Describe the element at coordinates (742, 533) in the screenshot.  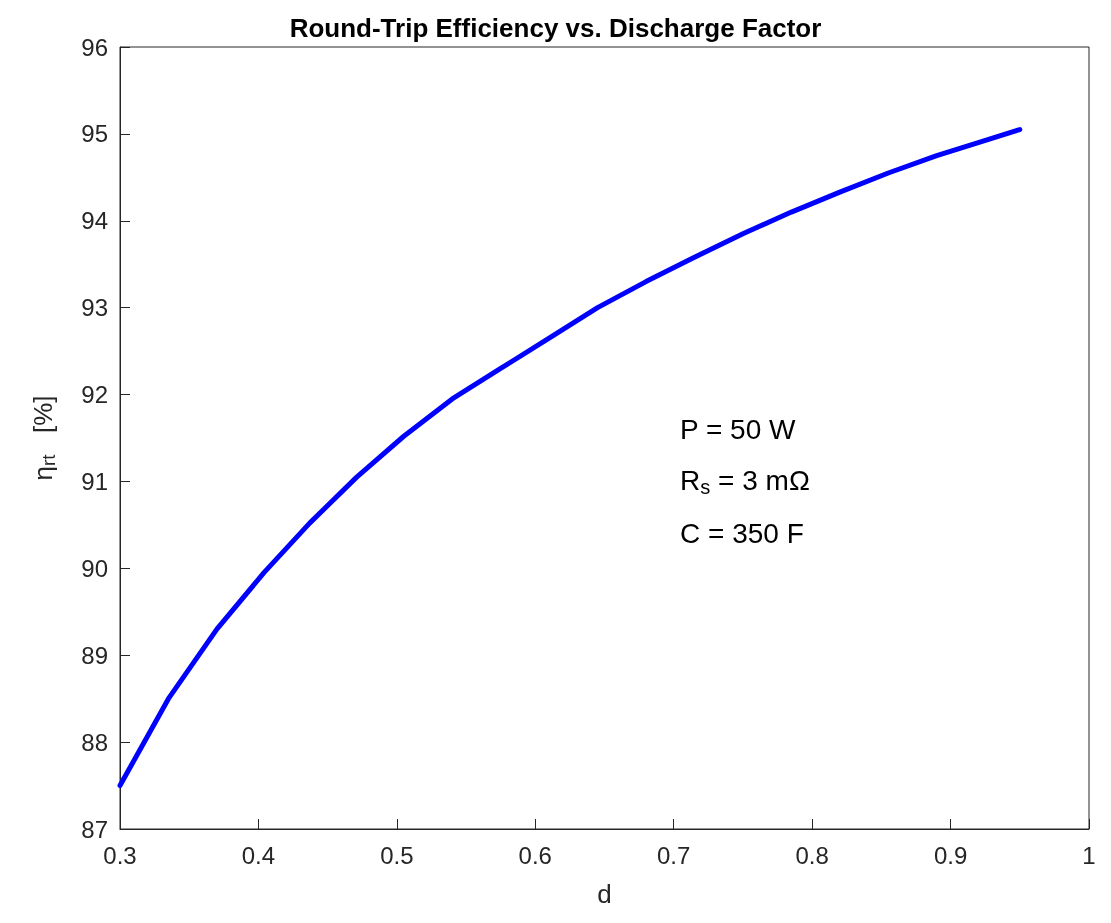
I see `annotation: C = 350 F` at that location.